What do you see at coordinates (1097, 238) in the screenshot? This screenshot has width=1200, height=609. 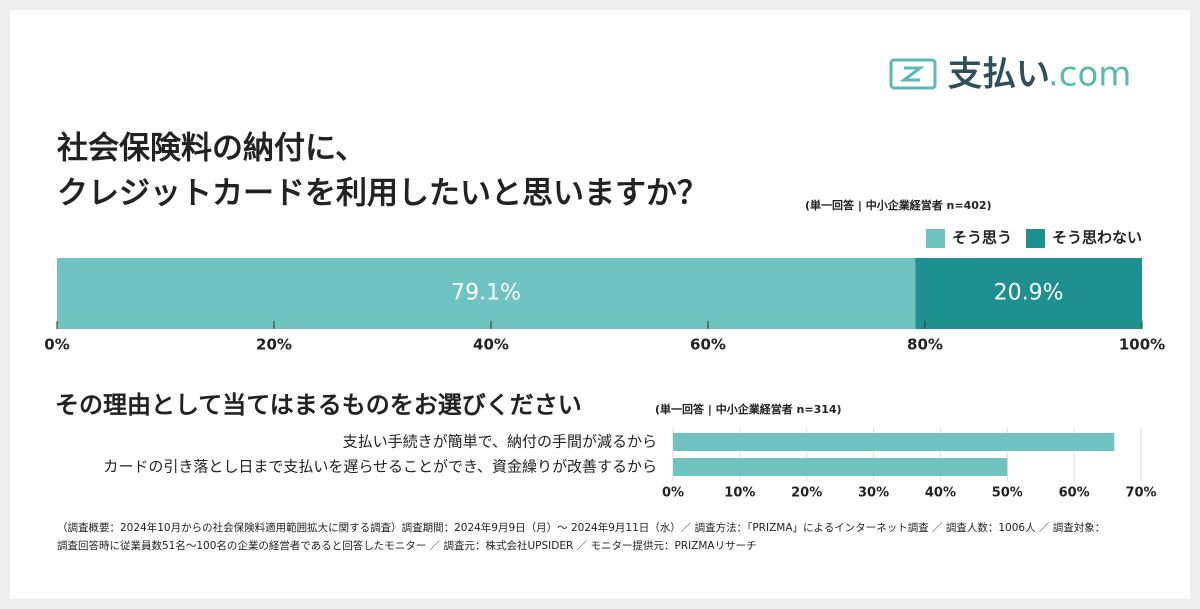 I see `legend-label: そう思わない` at bounding box center [1097, 238].